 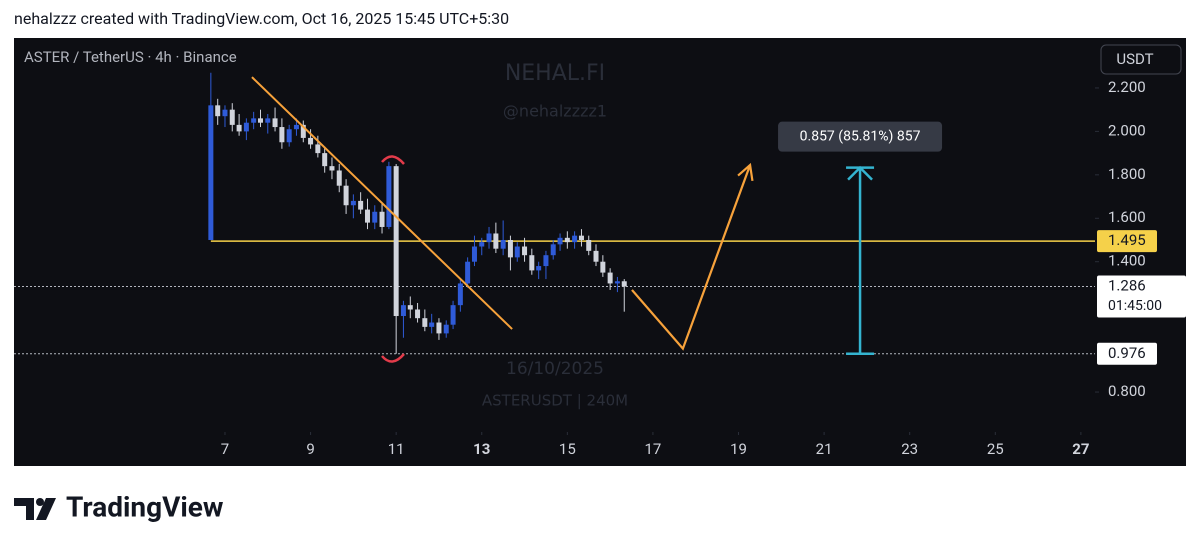 I want to click on price-tag-label: 1.495, so click(x=1127, y=240).